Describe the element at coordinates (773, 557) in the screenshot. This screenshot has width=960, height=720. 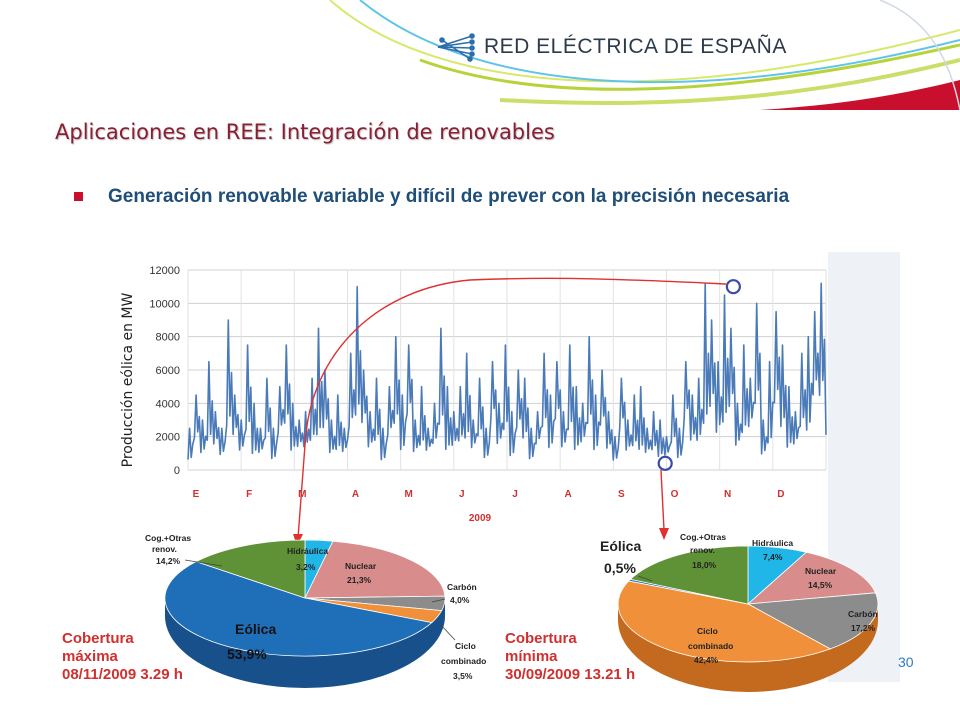
I see `pie-min-hid-value: 7,4%` at that location.